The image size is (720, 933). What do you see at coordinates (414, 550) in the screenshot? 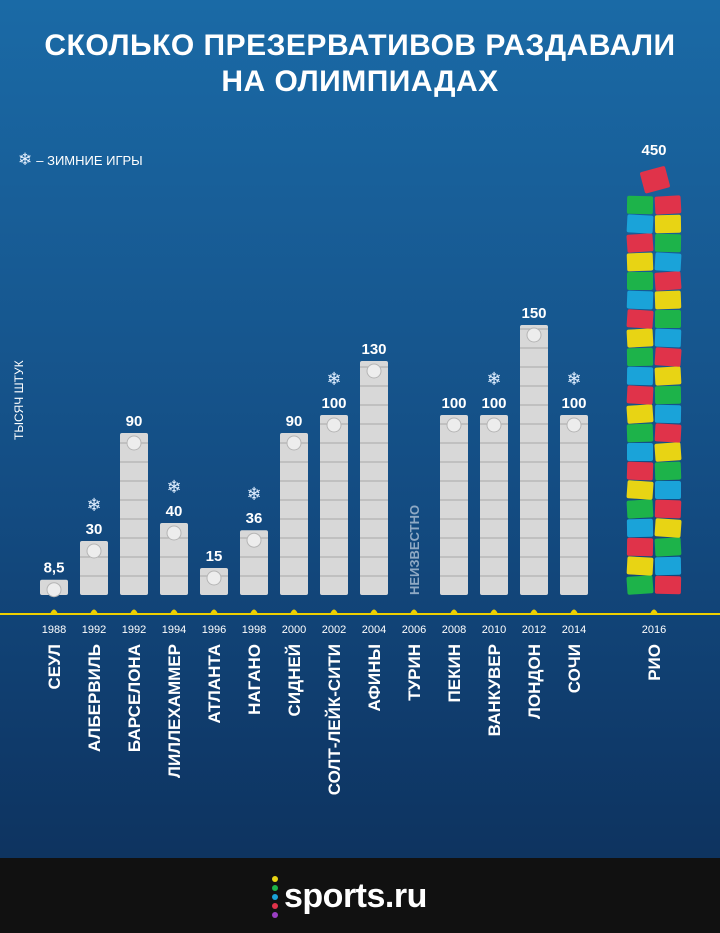
I see `unknown-label: НЕИЗВЕСТНО` at bounding box center [414, 550].